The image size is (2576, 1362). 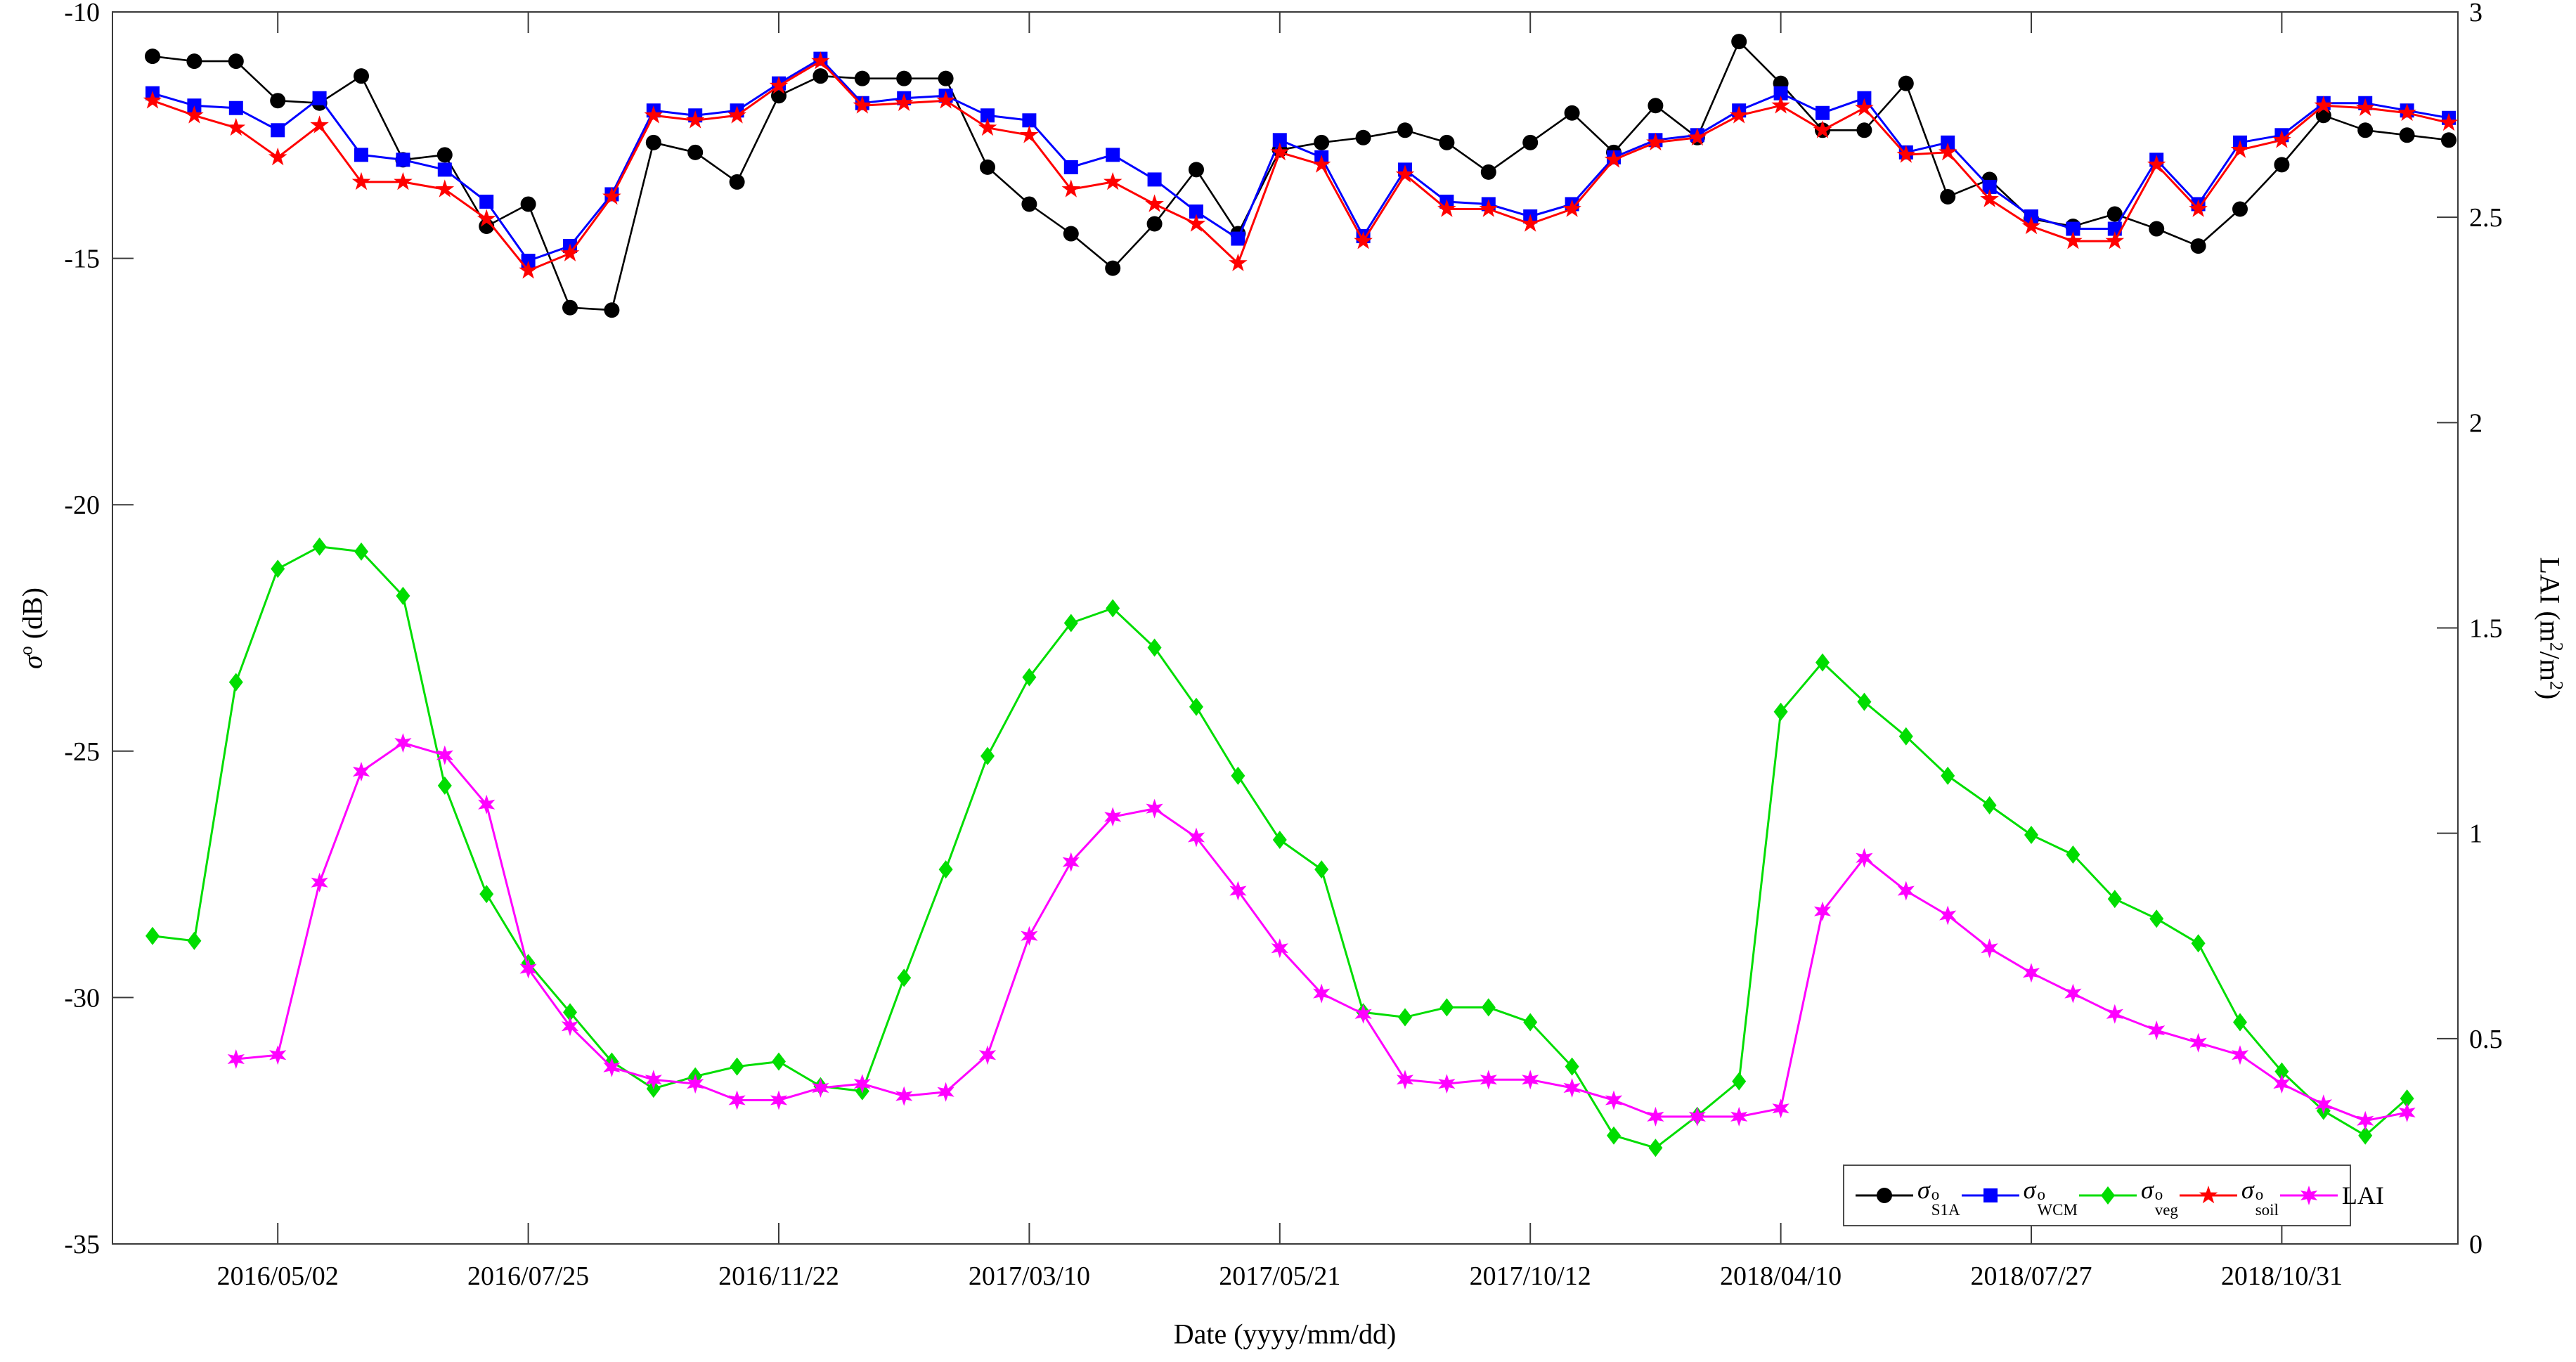 What do you see at coordinates (82, 13) in the screenshot?
I see `y-tick-label-left: -10` at bounding box center [82, 13].